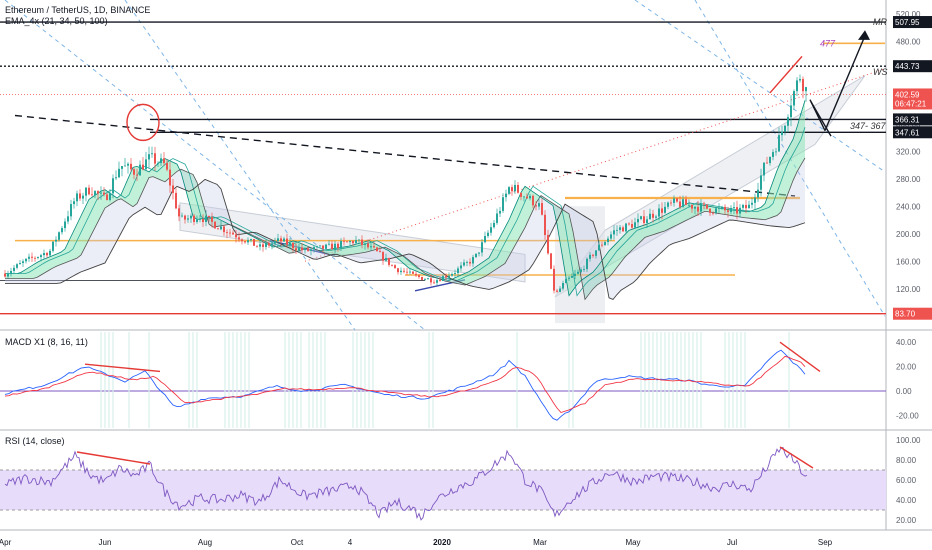 Image resolution: width=932 pixels, height=550 pixels. I want to click on rsi-divergence-line, so click(113, 458).